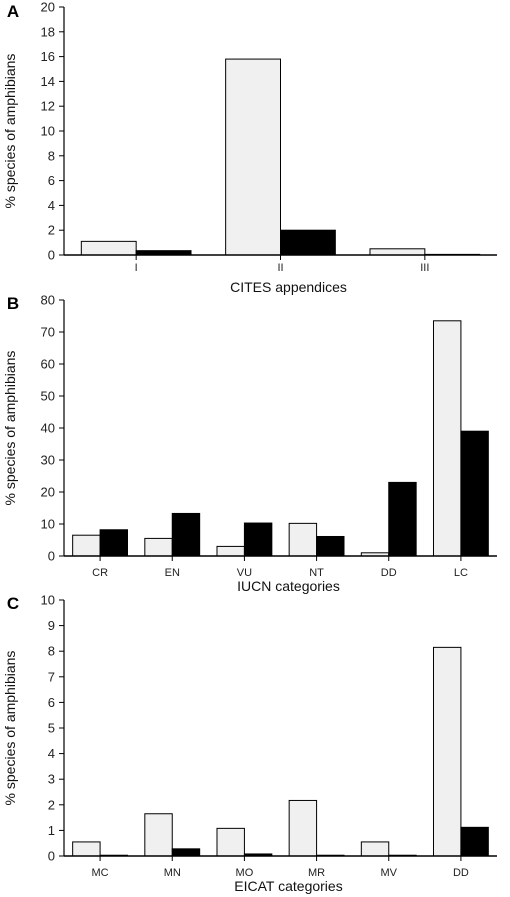 This screenshot has height=897, width=510. What do you see at coordinates (424, 268) in the screenshot?
I see `x-tick-label: III` at bounding box center [424, 268].